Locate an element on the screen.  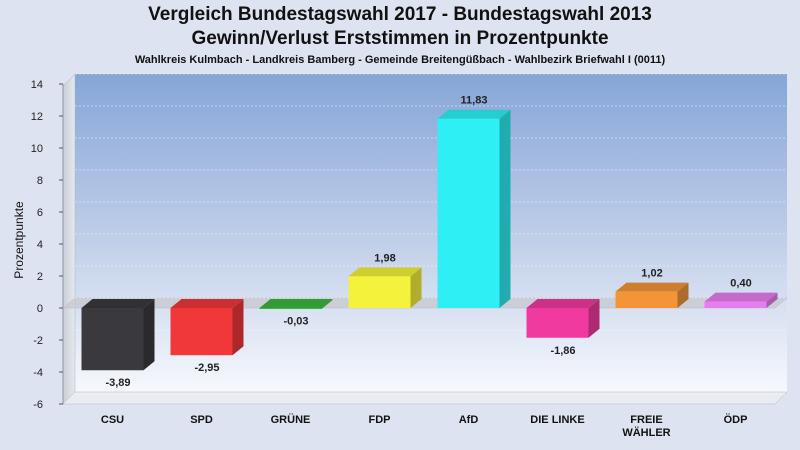
y-tick-label: 14 is located at coordinates (37, 85).